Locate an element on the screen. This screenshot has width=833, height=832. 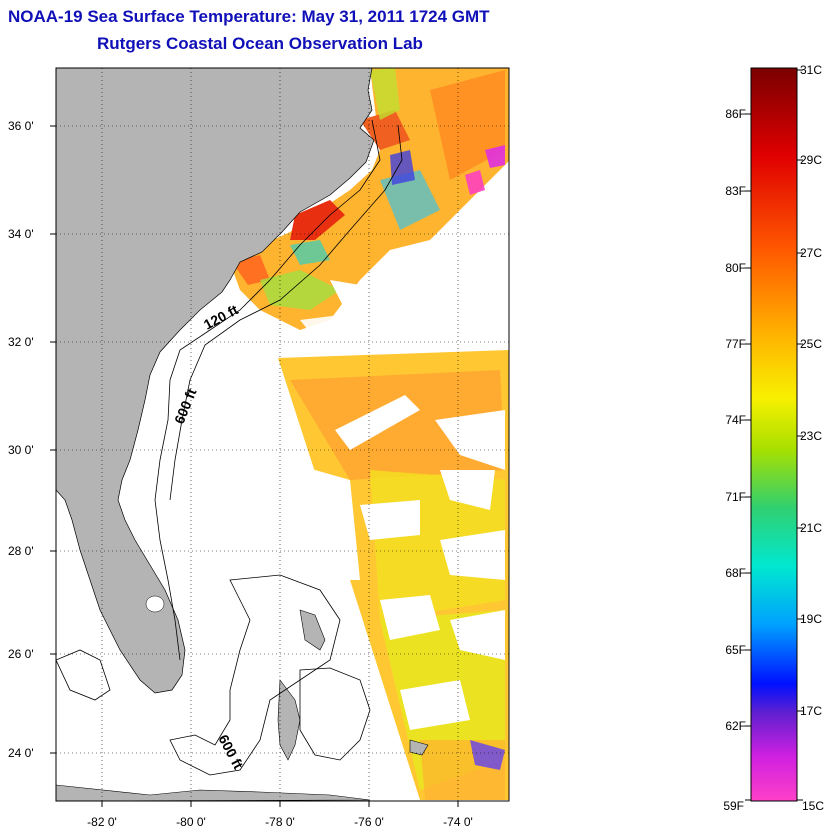
lon-label: -76 0' is located at coordinates (369, 822).